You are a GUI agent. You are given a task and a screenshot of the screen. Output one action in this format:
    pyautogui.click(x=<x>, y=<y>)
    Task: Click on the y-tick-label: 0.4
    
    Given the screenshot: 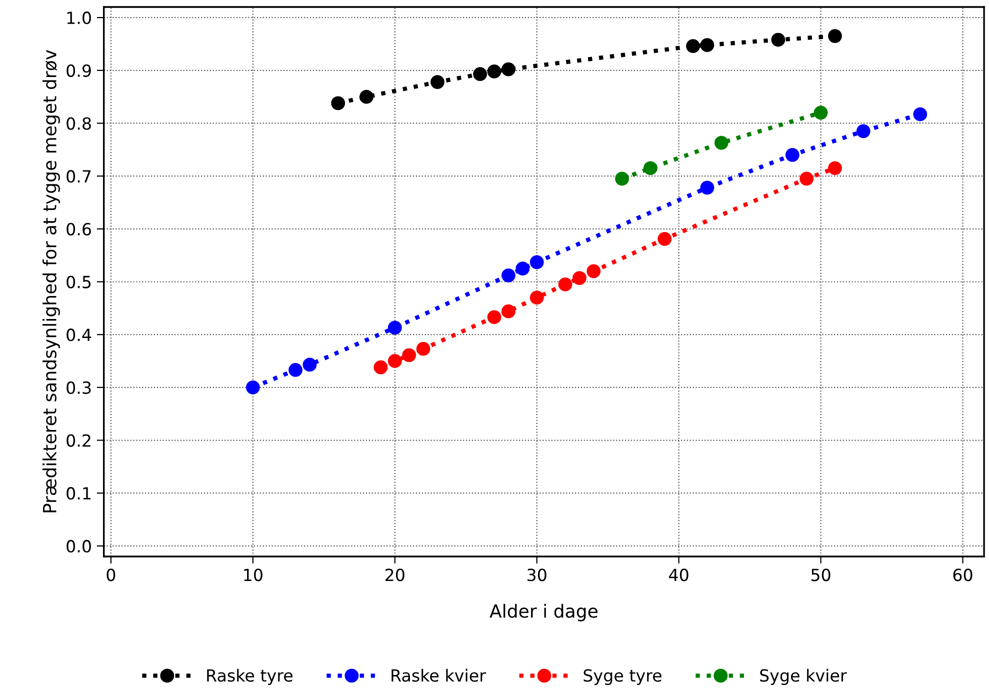 What is the action you would take?
    pyautogui.click(x=79, y=335)
    